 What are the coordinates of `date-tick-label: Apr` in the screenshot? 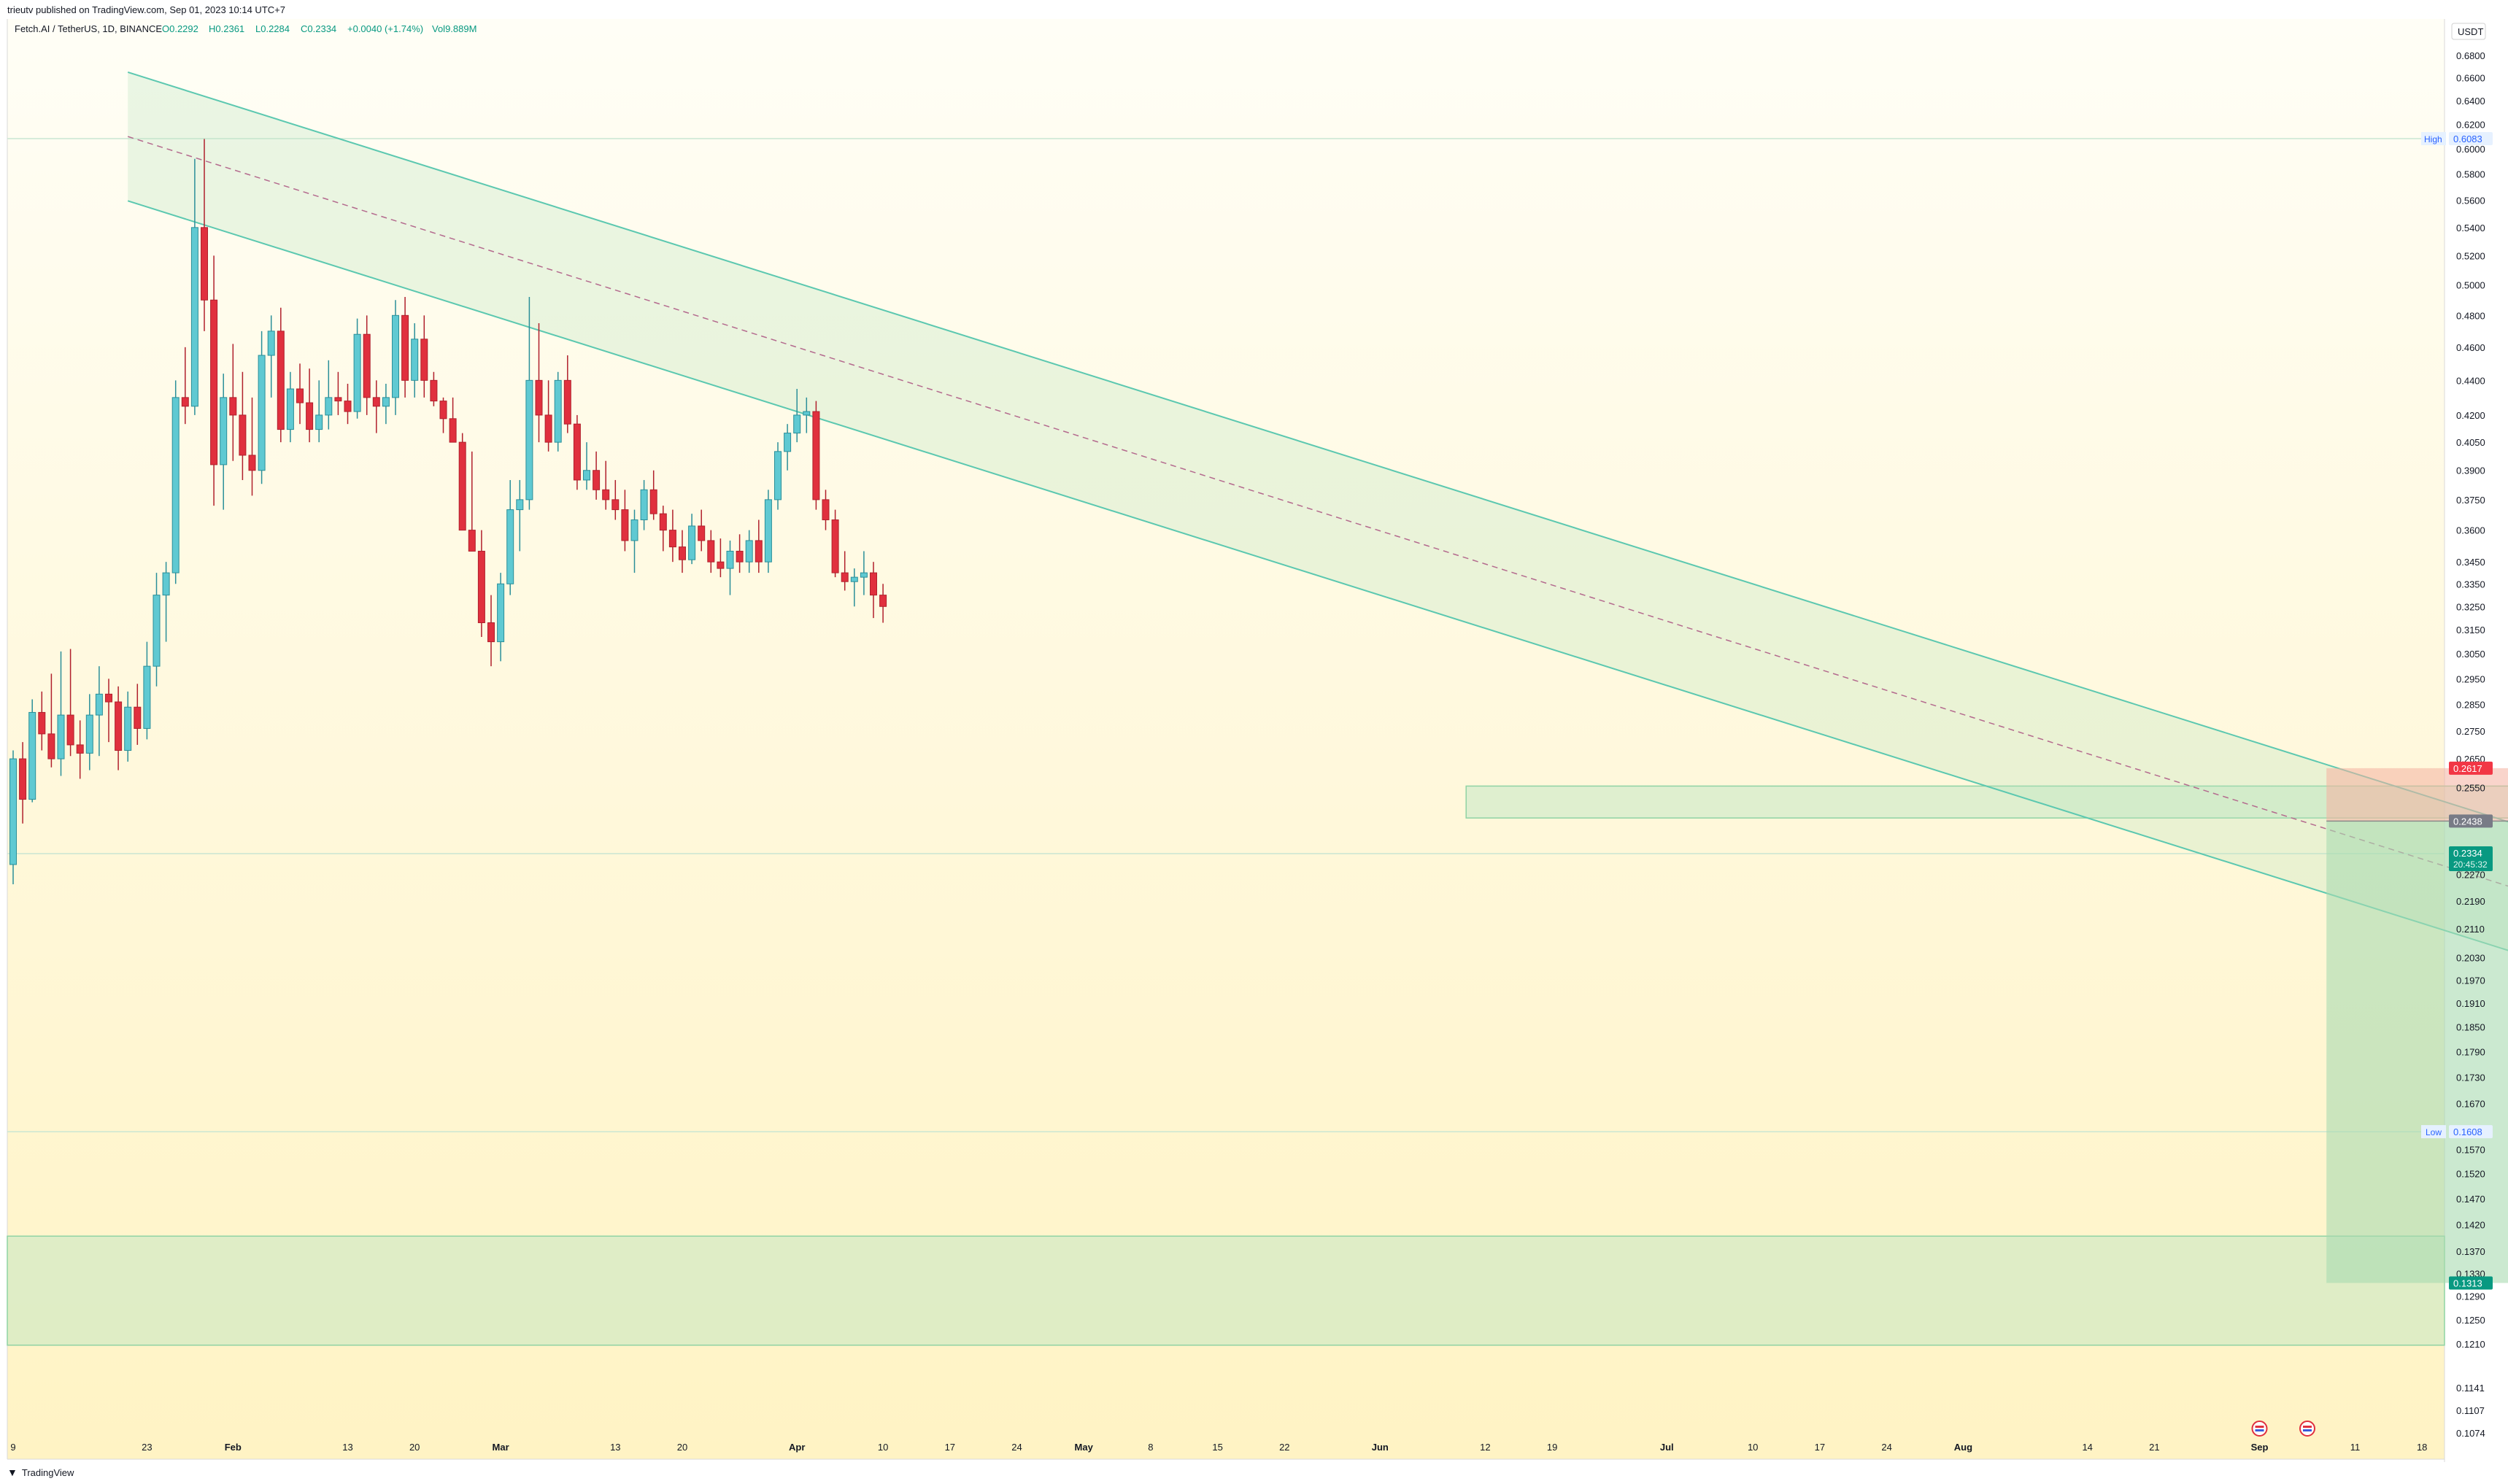 It's located at (797, 1447).